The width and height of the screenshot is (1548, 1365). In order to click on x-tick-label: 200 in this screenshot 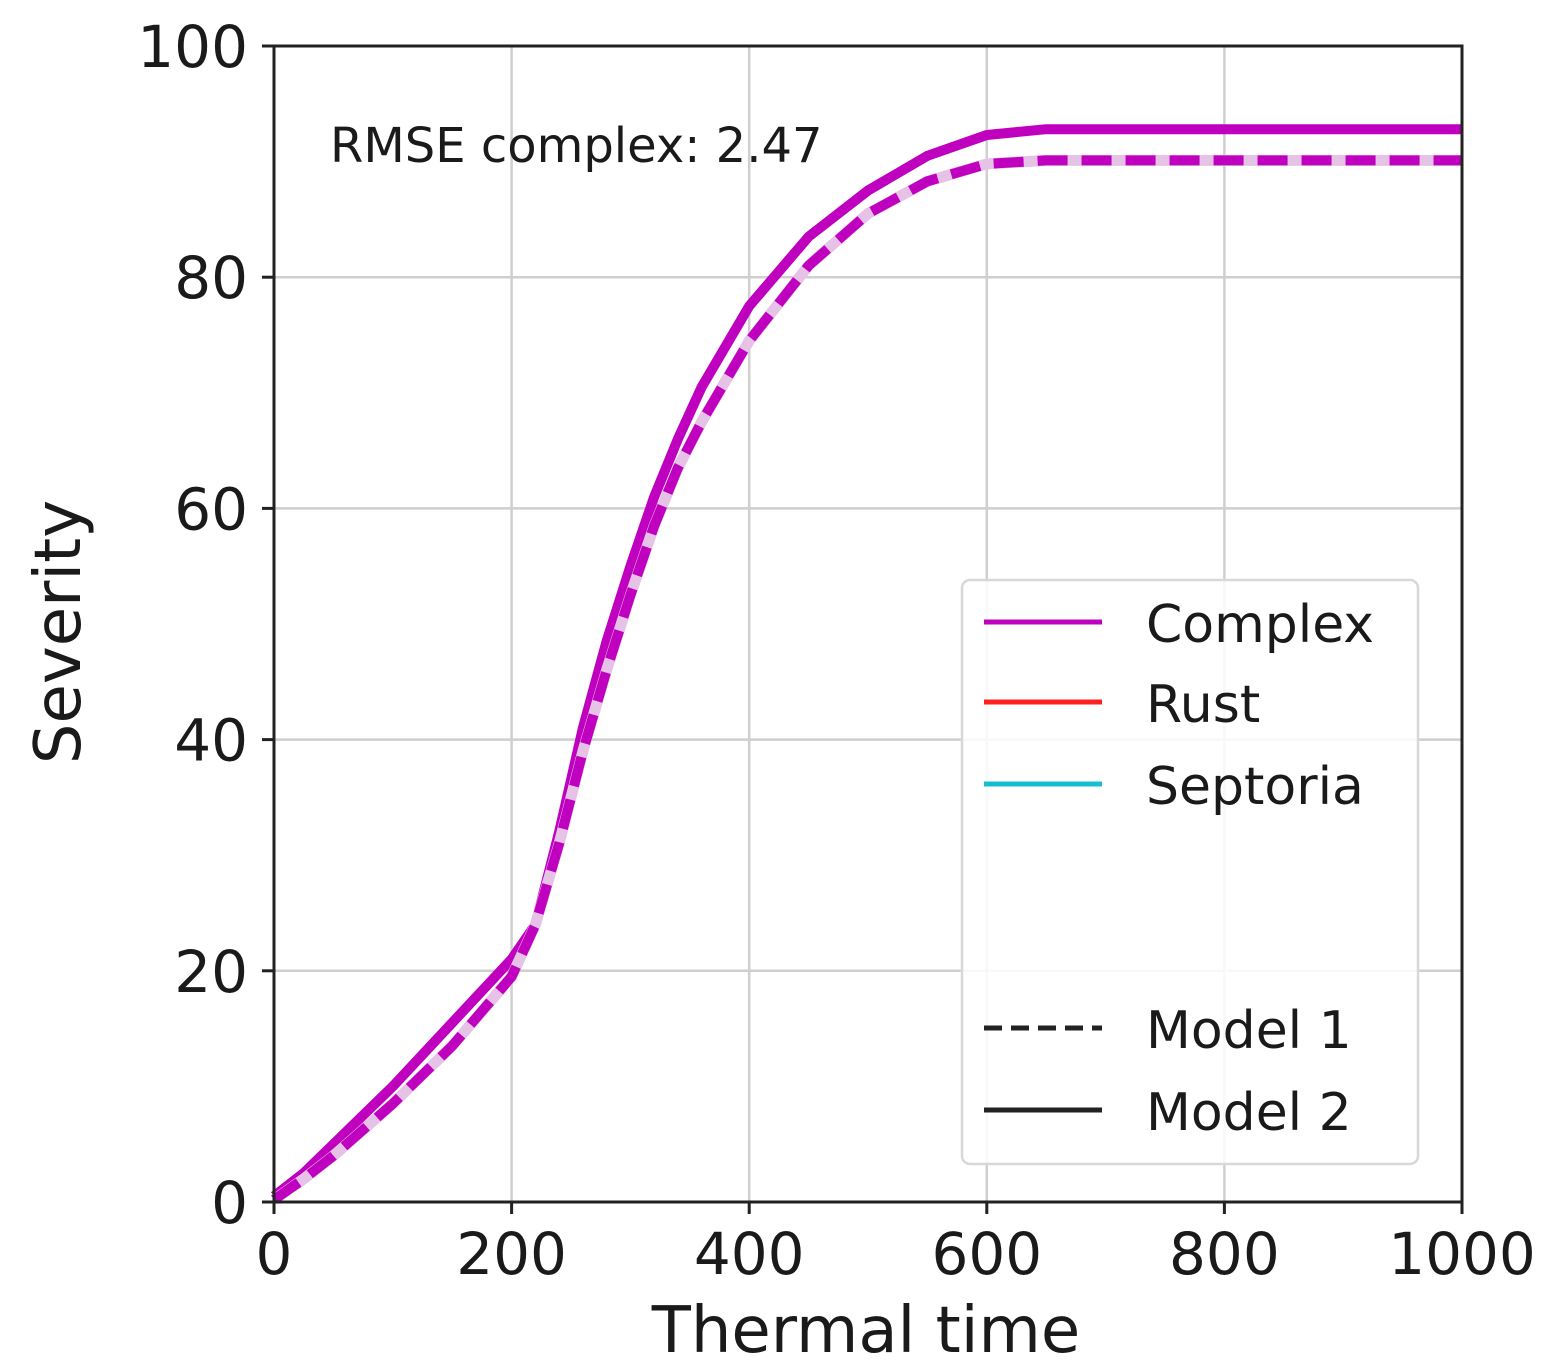, I will do `click(511, 1254)`.